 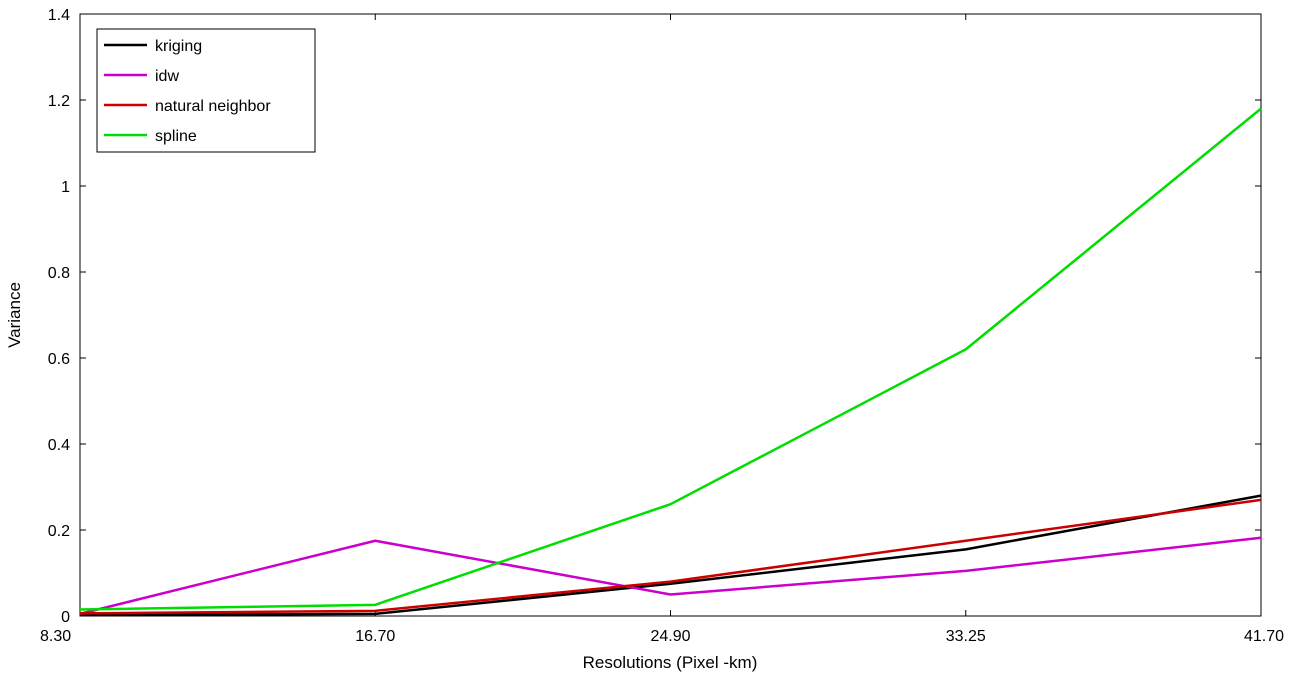 What do you see at coordinates (670, 662) in the screenshot?
I see `x-axis-title: Resolutions (Pixel -km)` at bounding box center [670, 662].